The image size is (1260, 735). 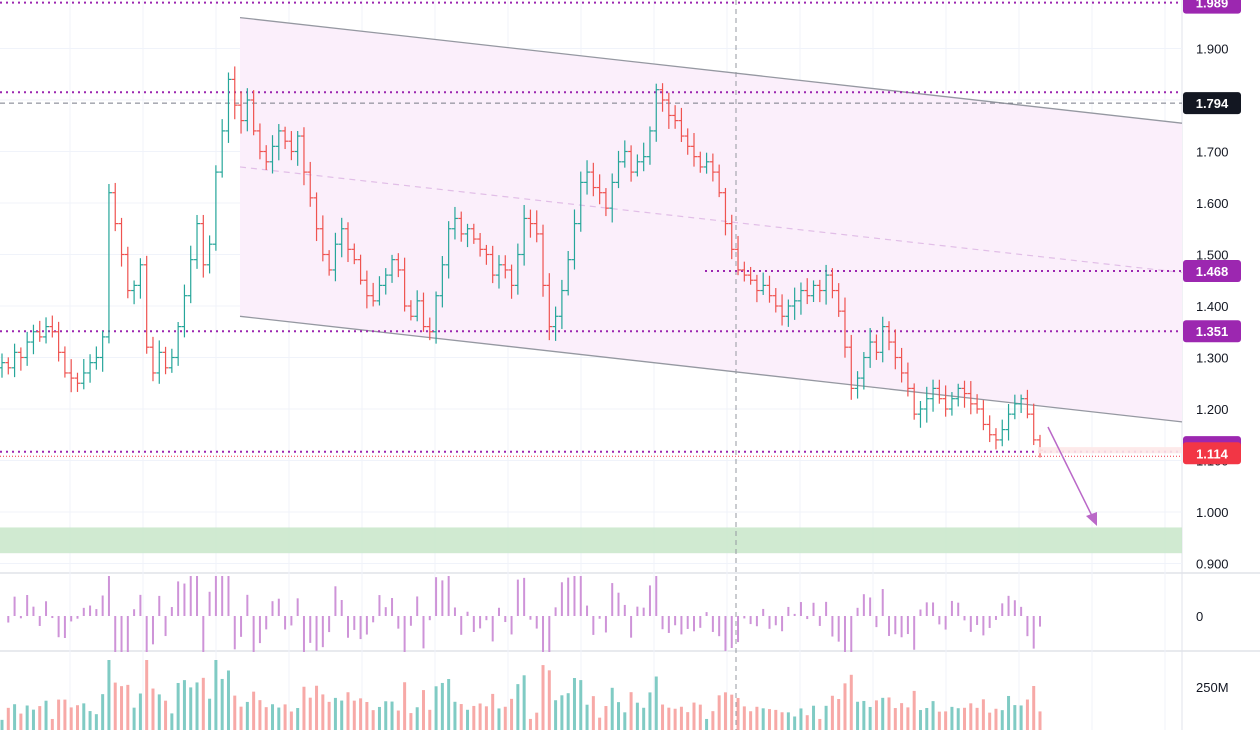 I want to click on price-badge-label: 1.468, so click(x=1212, y=271).